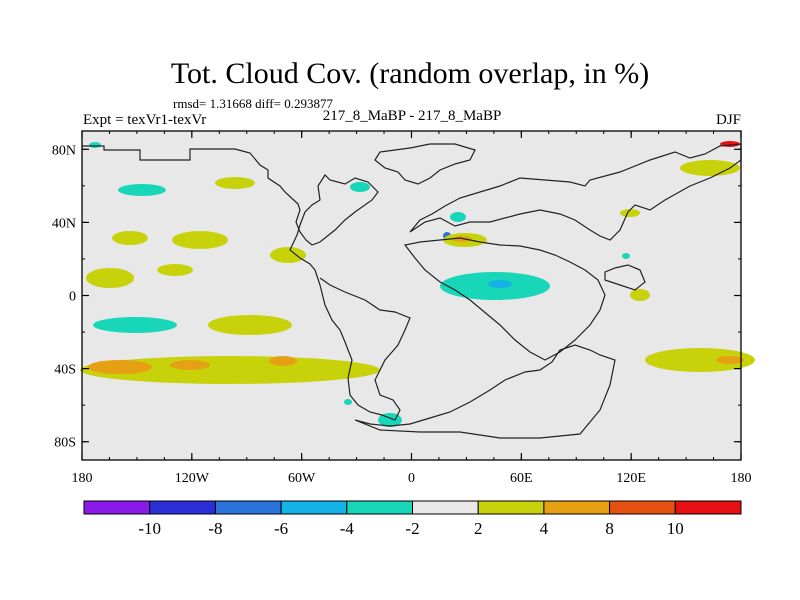 Image resolution: width=800 pixels, height=600 pixels. Describe the element at coordinates (411, 478) in the screenshot. I see `x-tick-label: 0` at that location.